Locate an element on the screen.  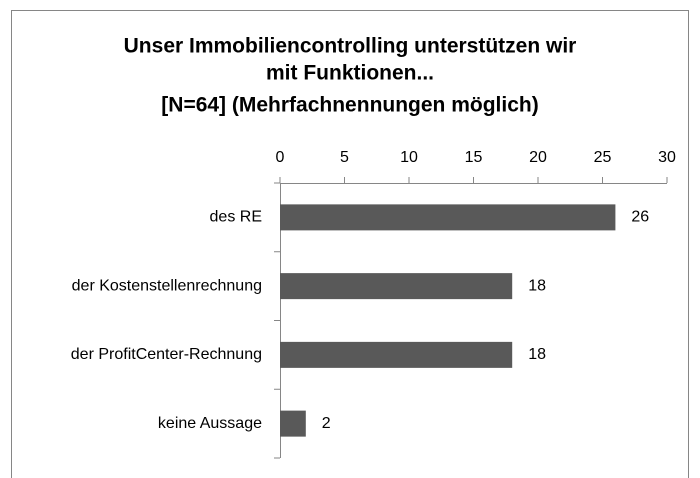
y-tick-label: der Kostenstellenrechnung is located at coordinates (167, 285).